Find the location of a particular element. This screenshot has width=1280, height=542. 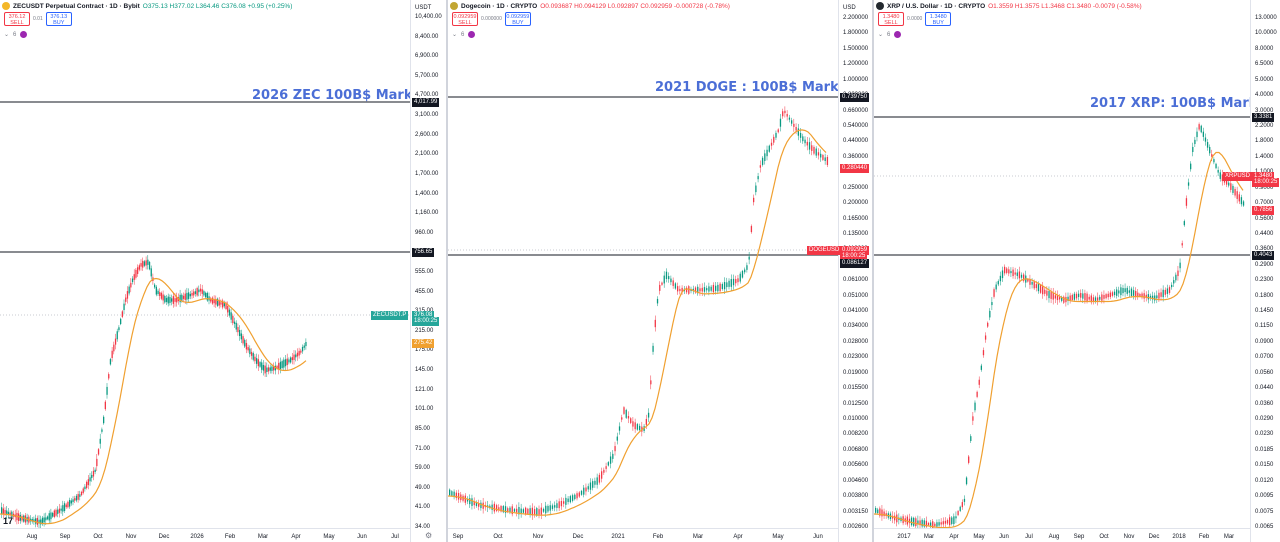

time-tick-label: Mar is located at coordinates (698, 537).